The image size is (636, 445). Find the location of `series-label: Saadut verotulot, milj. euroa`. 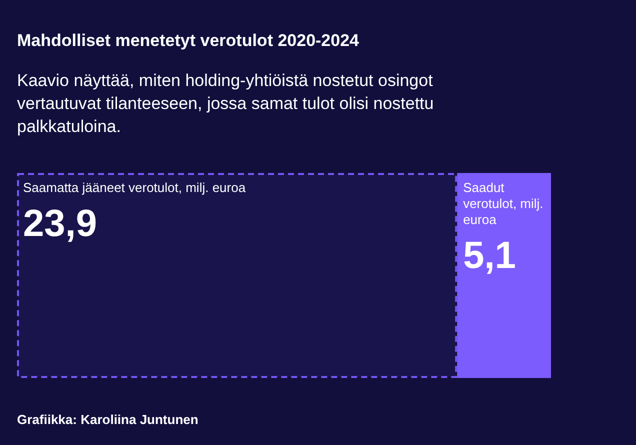

series-label: Saadut verotulot, milj. euroa is located at coordinates (503, 203).